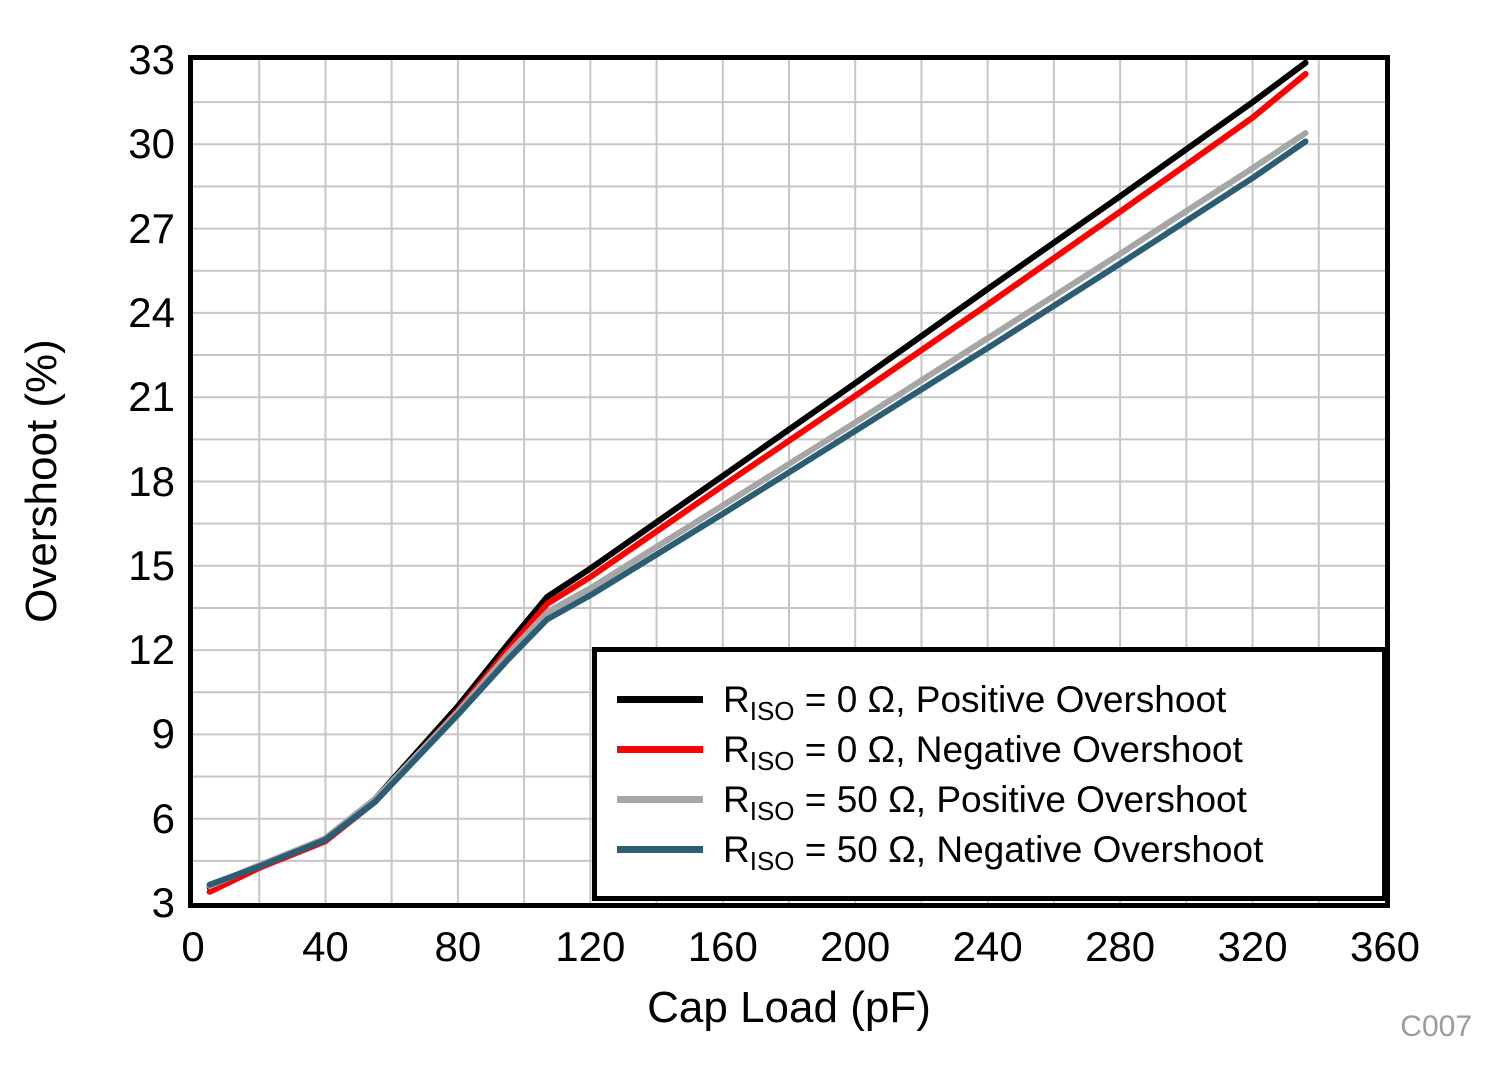  I want to click on legend-row: RISO = 0 Ω, Negative Overshoot, so click(999, 749).